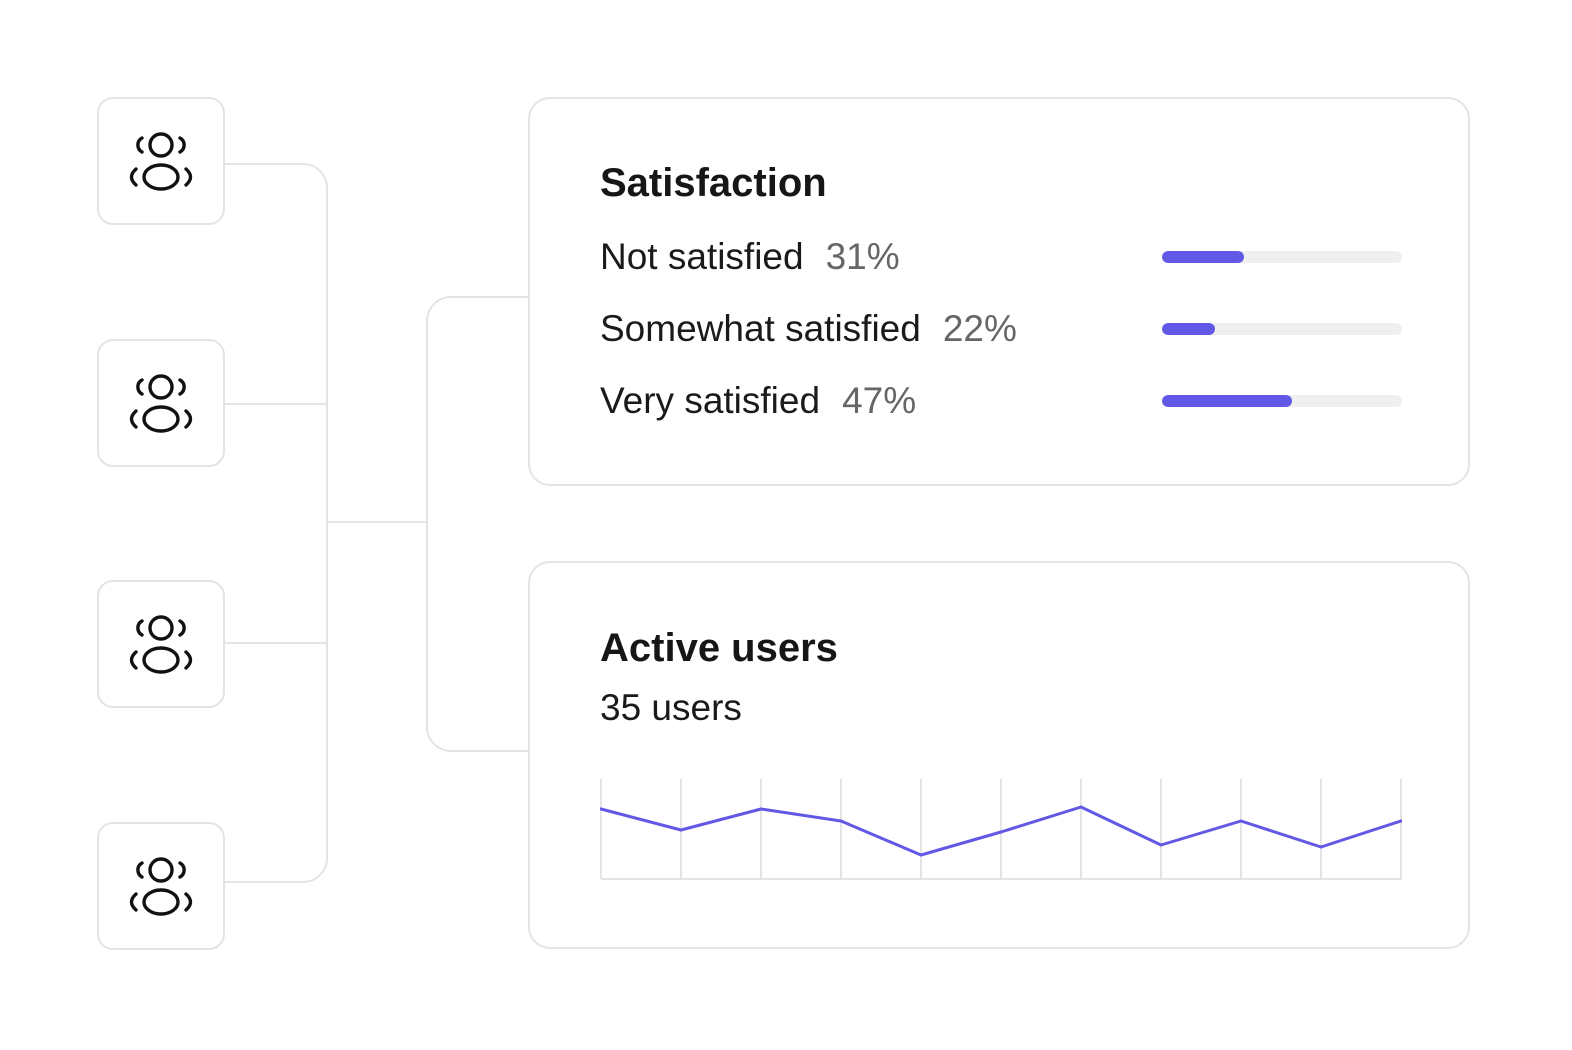 The width and height of the screenshot is (1572, 1050). What do you see at coordinates (710, 400) in the screenshot?
I see `satisfaction-row-label: Very satisfied` at bounding box center [710, 400].